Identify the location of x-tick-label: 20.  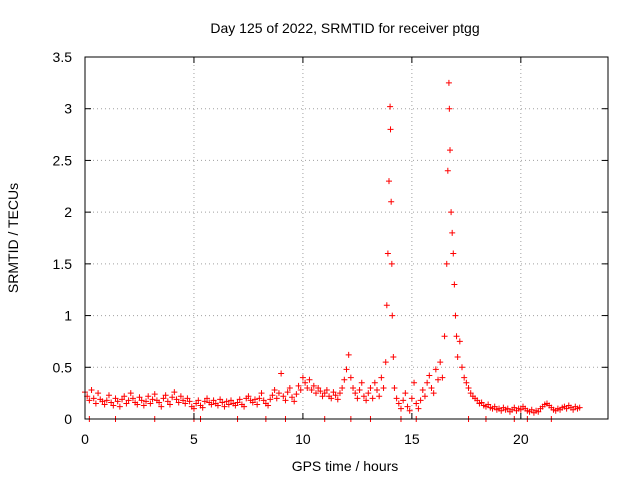
(521, 439).